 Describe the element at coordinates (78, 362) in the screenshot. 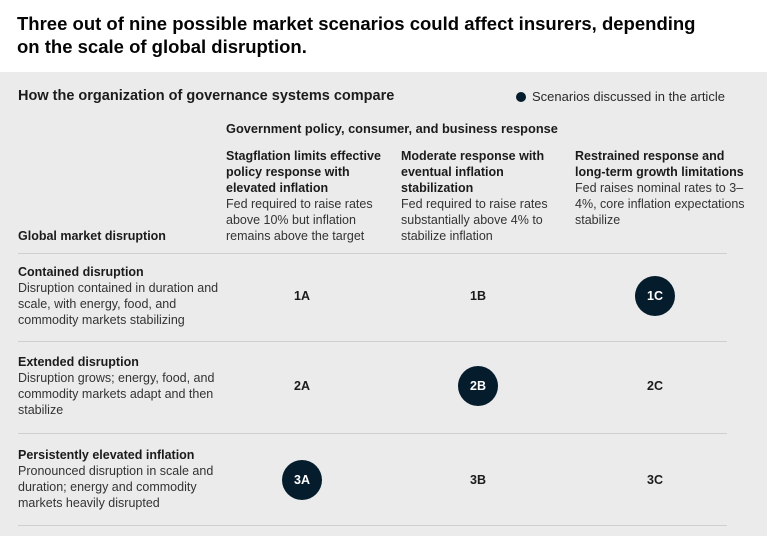

I see `row-heading: Extended disruption` at that location.